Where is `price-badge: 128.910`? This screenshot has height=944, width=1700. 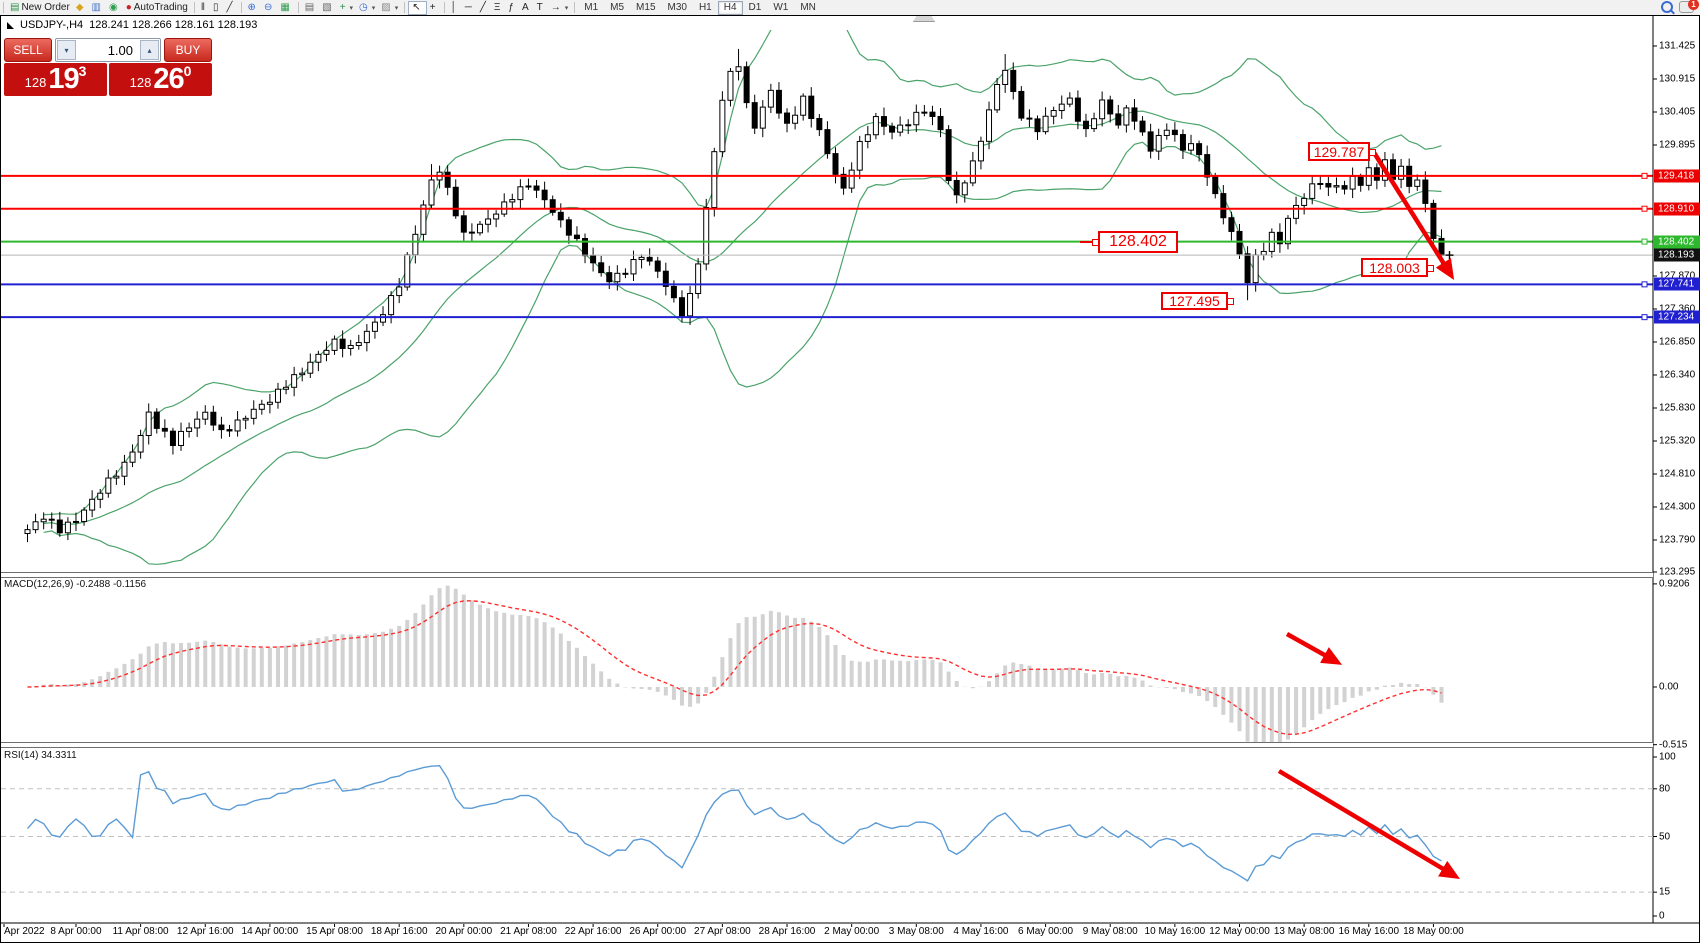 price-badge: 128.910 is located at coordinates (1677, 209).